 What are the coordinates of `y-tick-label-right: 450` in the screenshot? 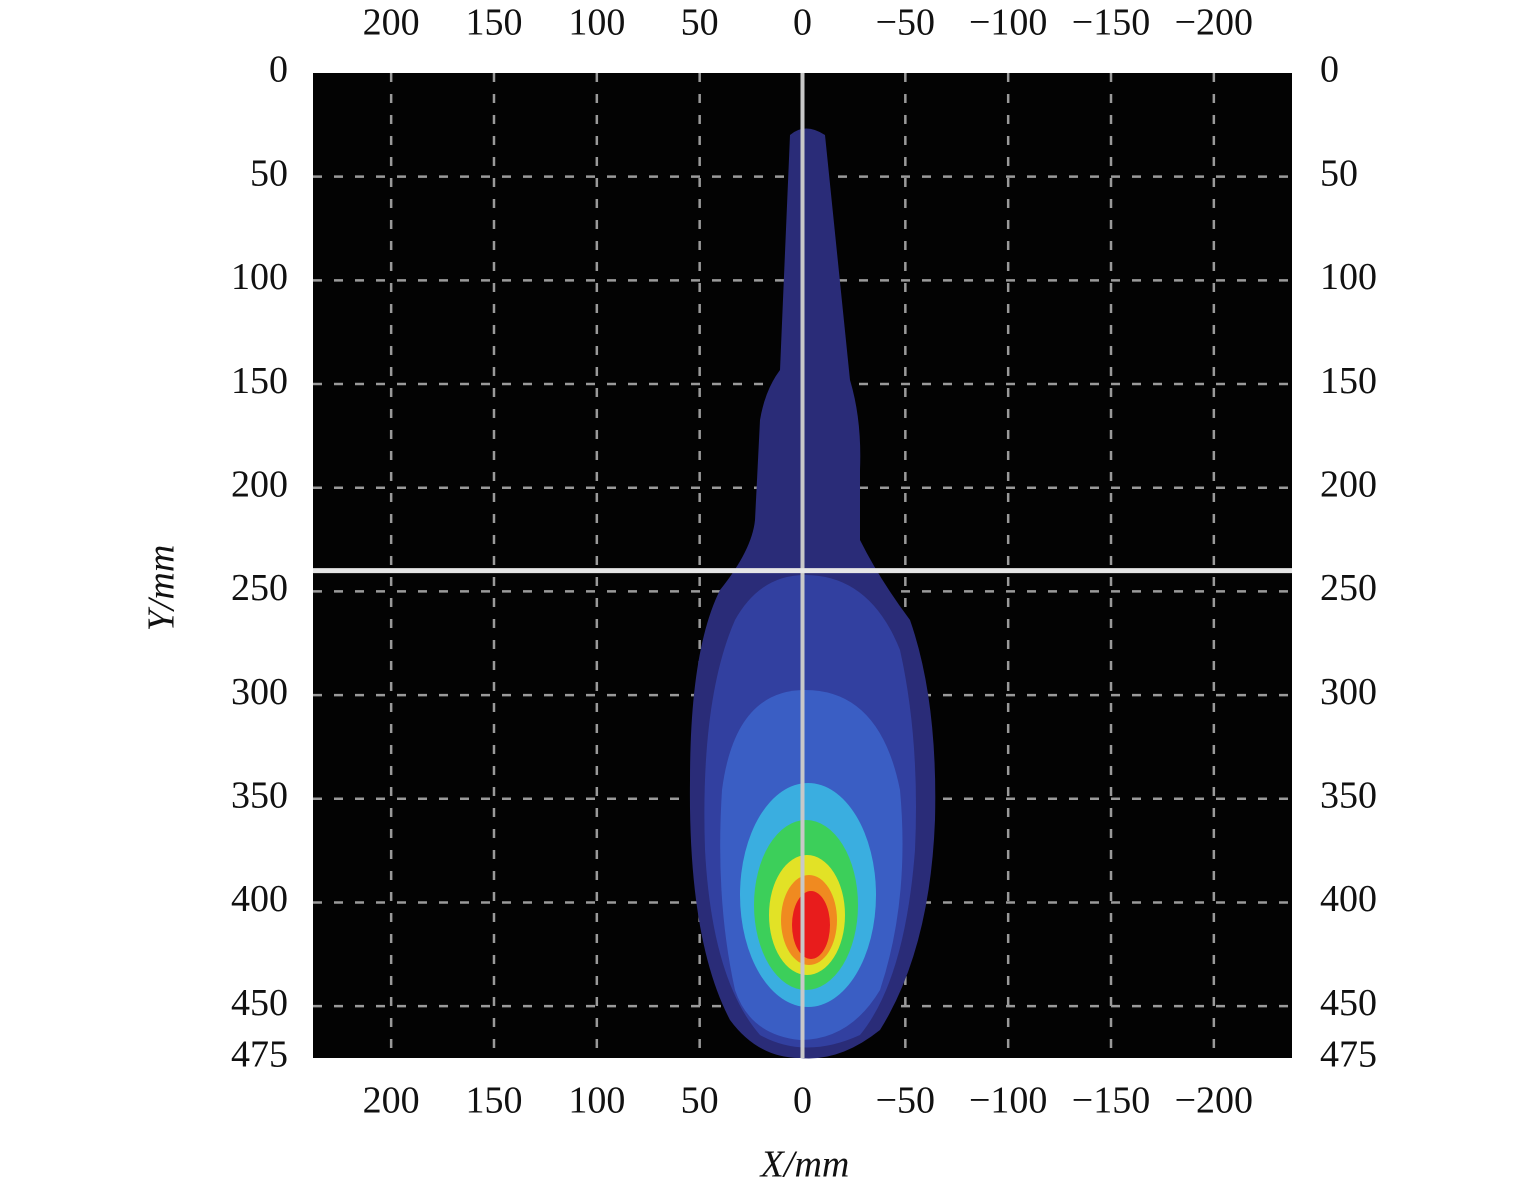 It's located at (1348, 1003).